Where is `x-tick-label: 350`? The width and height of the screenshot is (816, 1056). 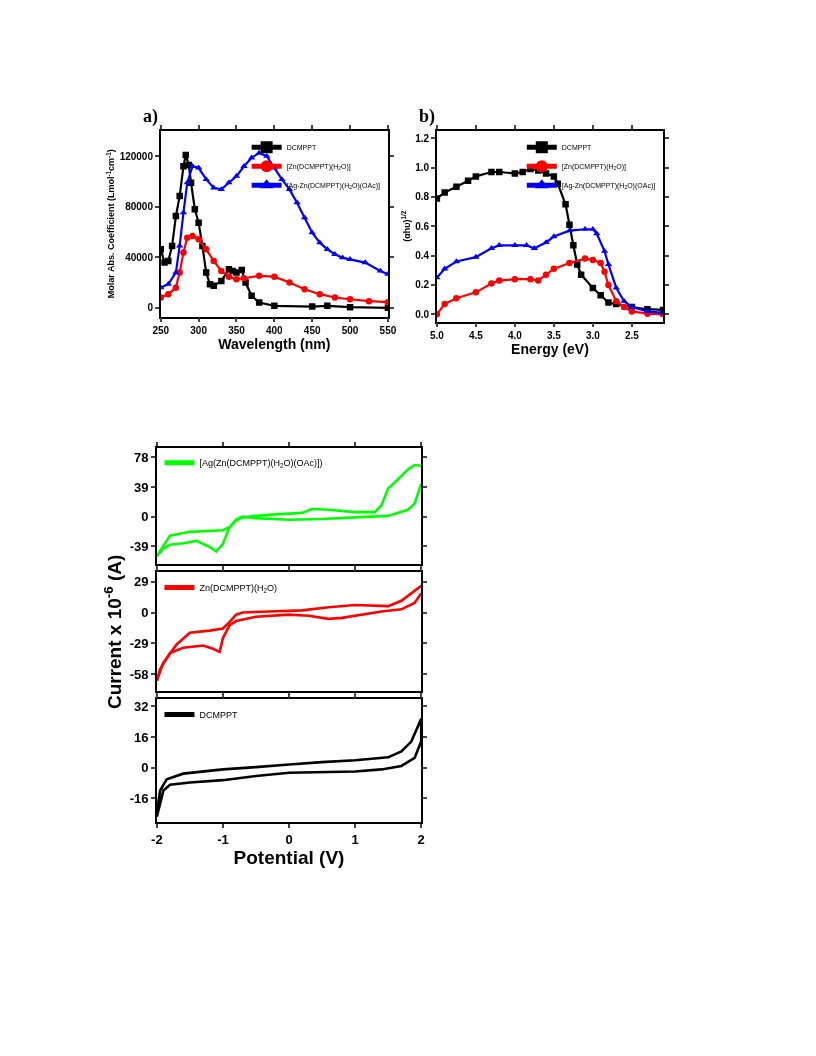 x-tick-label: 350 is located at coordinates (237, 331).